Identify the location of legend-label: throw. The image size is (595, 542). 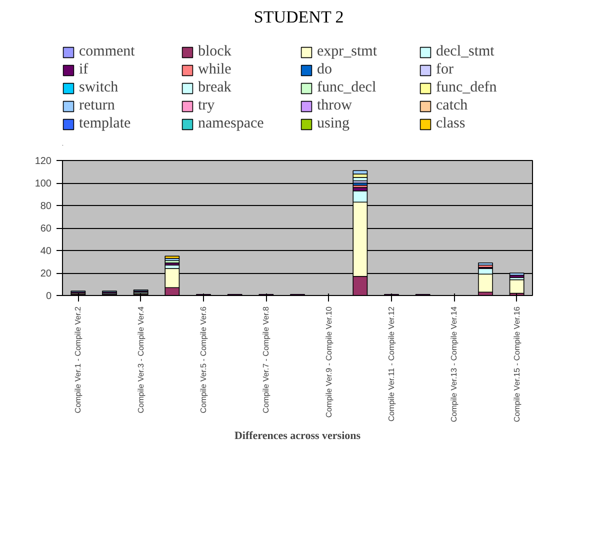
(335, 106).